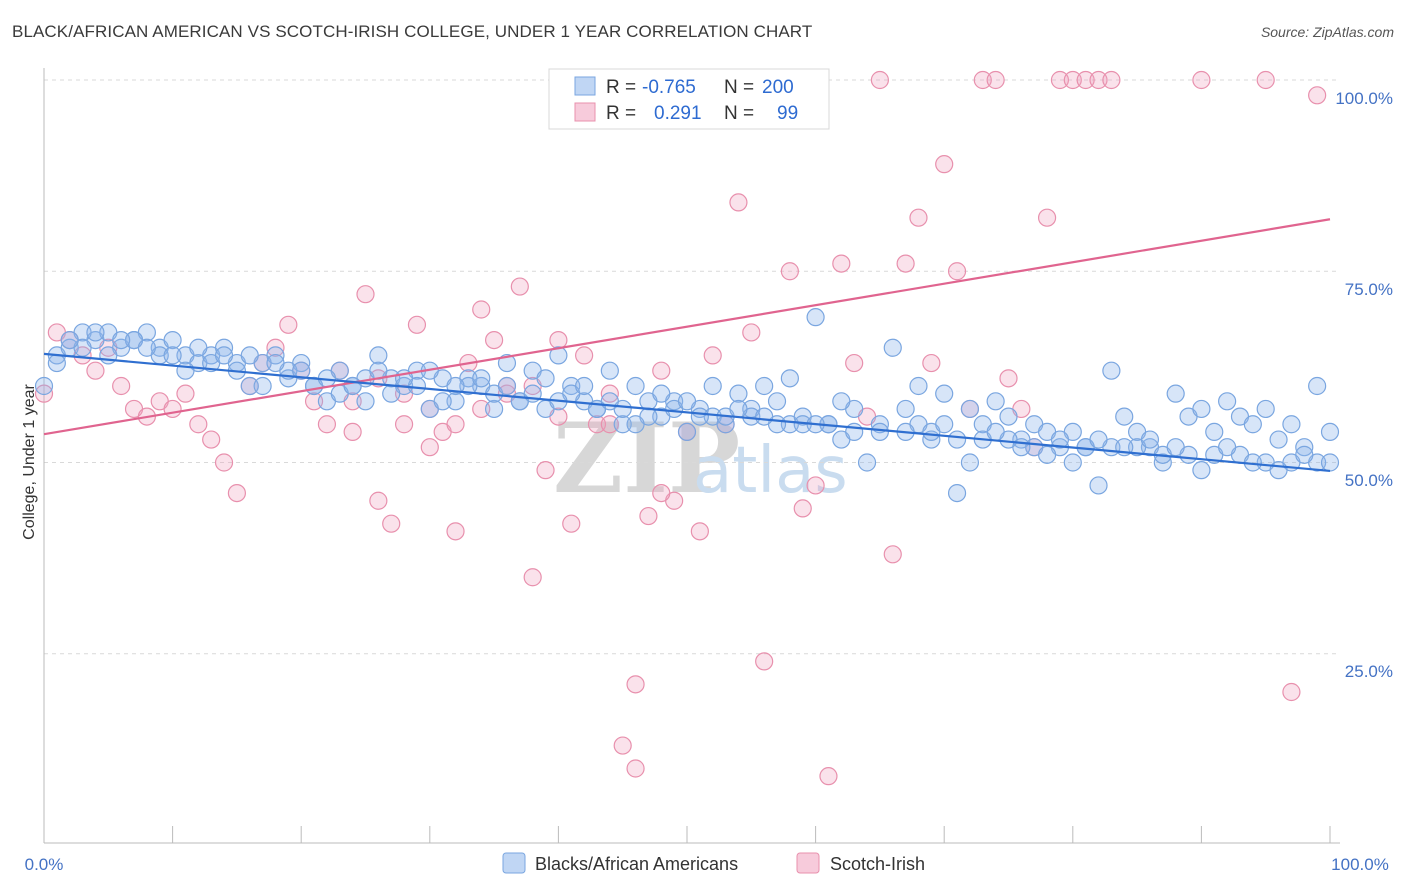 The height and width of the screenshot is (892, 1406). What do you see at coordinates (678, 113) in the screenshot?
I see `legend-r-value-2: 0.291` at bounding box center [678, 113].